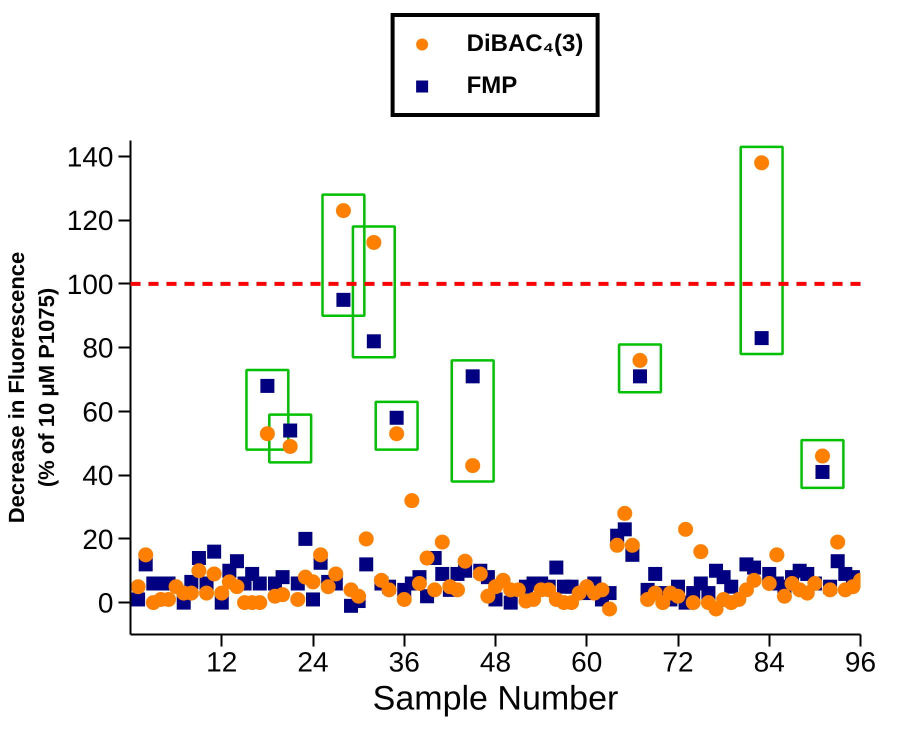  What do you see at coordinates (222, 662) in the screenshot?
I see `x-tick-label: 12` at bounding box center [222, 662].